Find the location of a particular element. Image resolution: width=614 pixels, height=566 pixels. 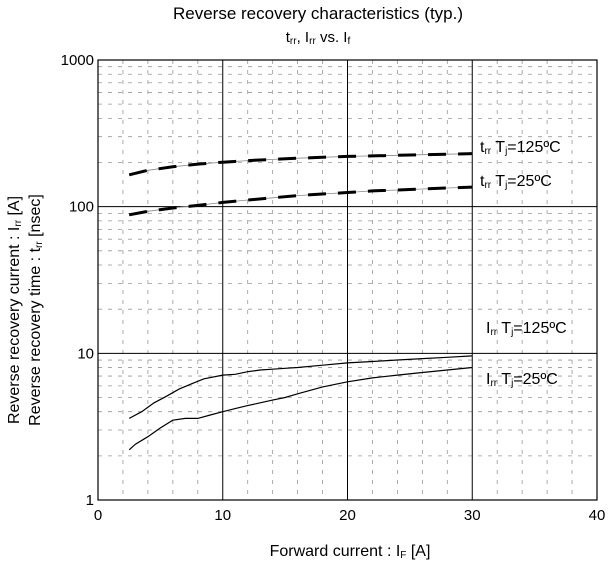

x-axis-ticks: 0 10 20 30 40 is located at coordinates (350, 515).